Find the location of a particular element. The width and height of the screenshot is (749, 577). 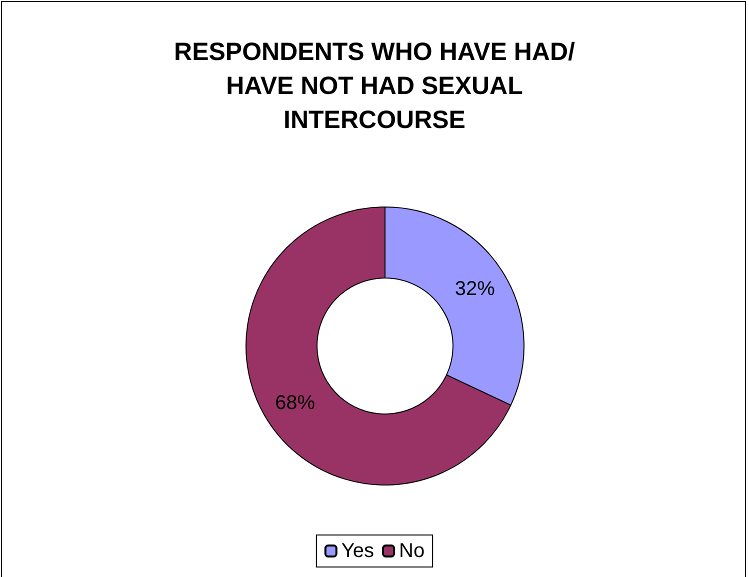

chart-title: RESPONDENTS WHO HAVE HAD/ HAVE NOT HAD SEXUAL INTERCOURSE is located at coordinates (375, 86).